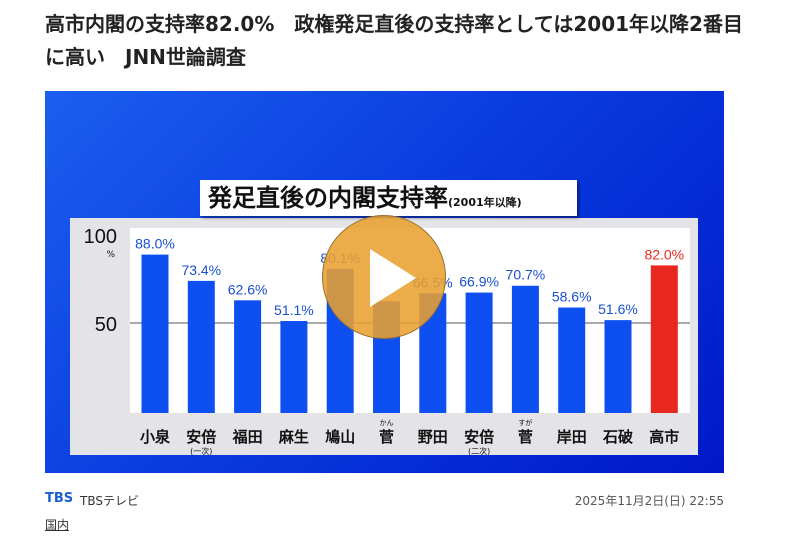 This screenshot has width=804, height=536. What do you see at coordinates (155, 244) in the screenshot?
I see `data-label: 88.0%` at bounding box center [155, 244].